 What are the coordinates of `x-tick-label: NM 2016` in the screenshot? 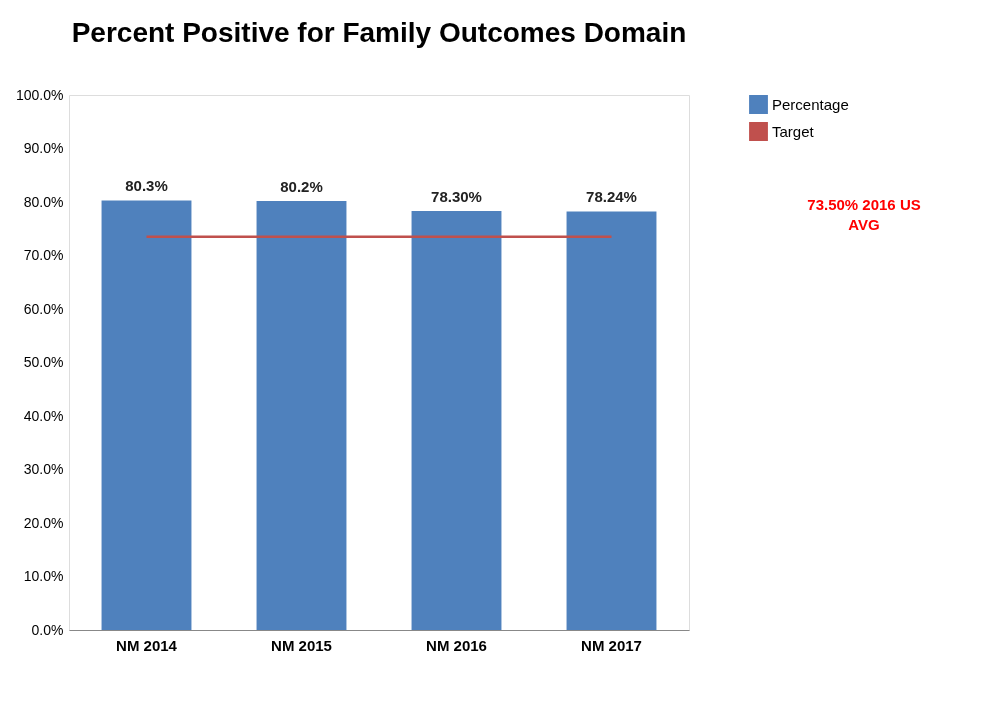 It's located at (456, 645).